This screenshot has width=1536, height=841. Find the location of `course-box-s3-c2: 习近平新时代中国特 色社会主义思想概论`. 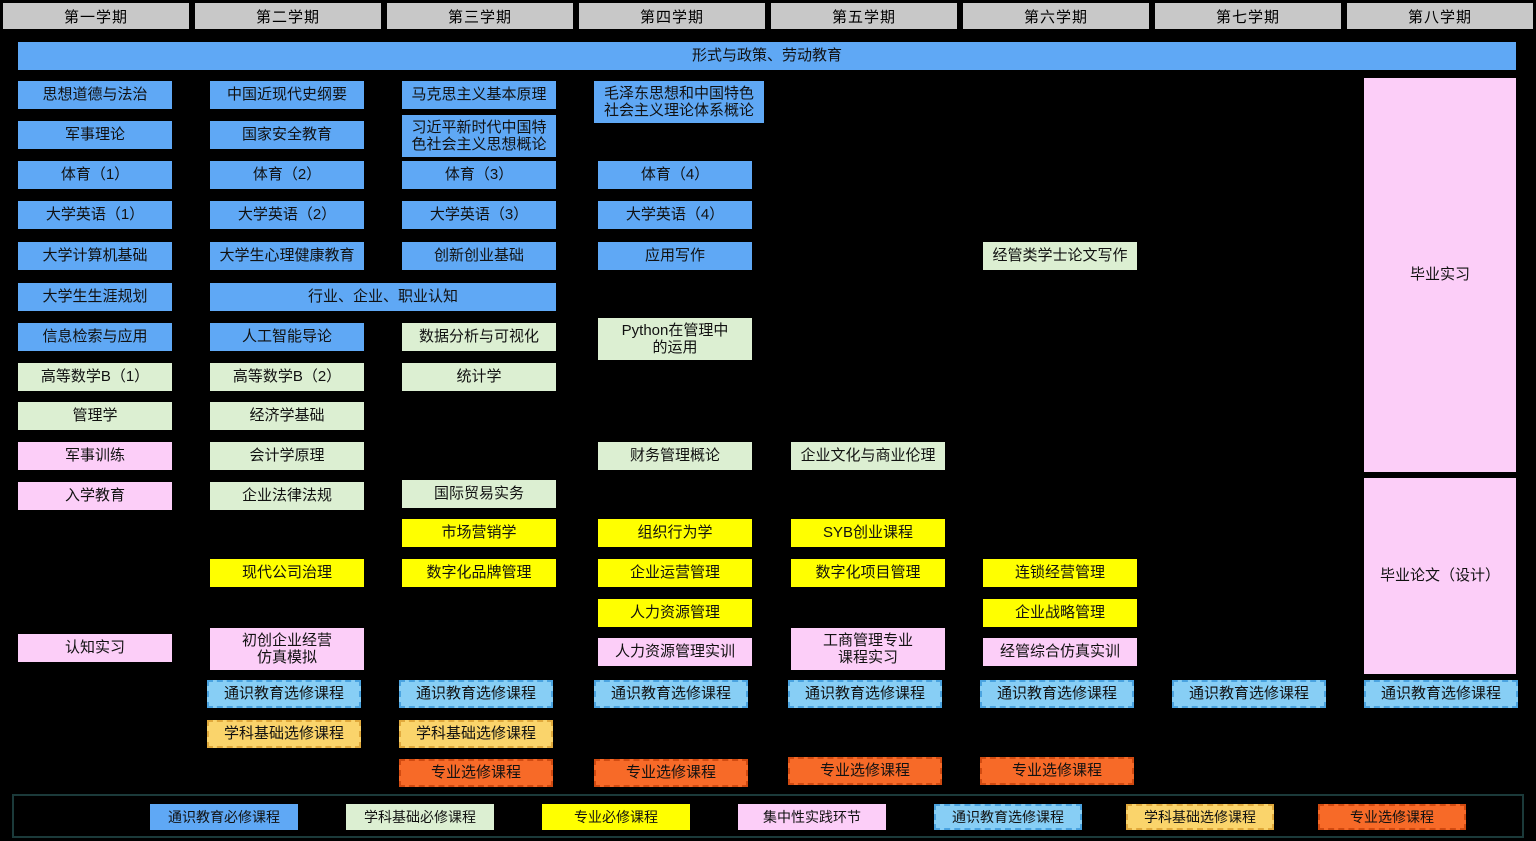

course-box-s3-c2: 习近平新时代中国特 色社会主义思想概论 is located at coordinates (479, 136).